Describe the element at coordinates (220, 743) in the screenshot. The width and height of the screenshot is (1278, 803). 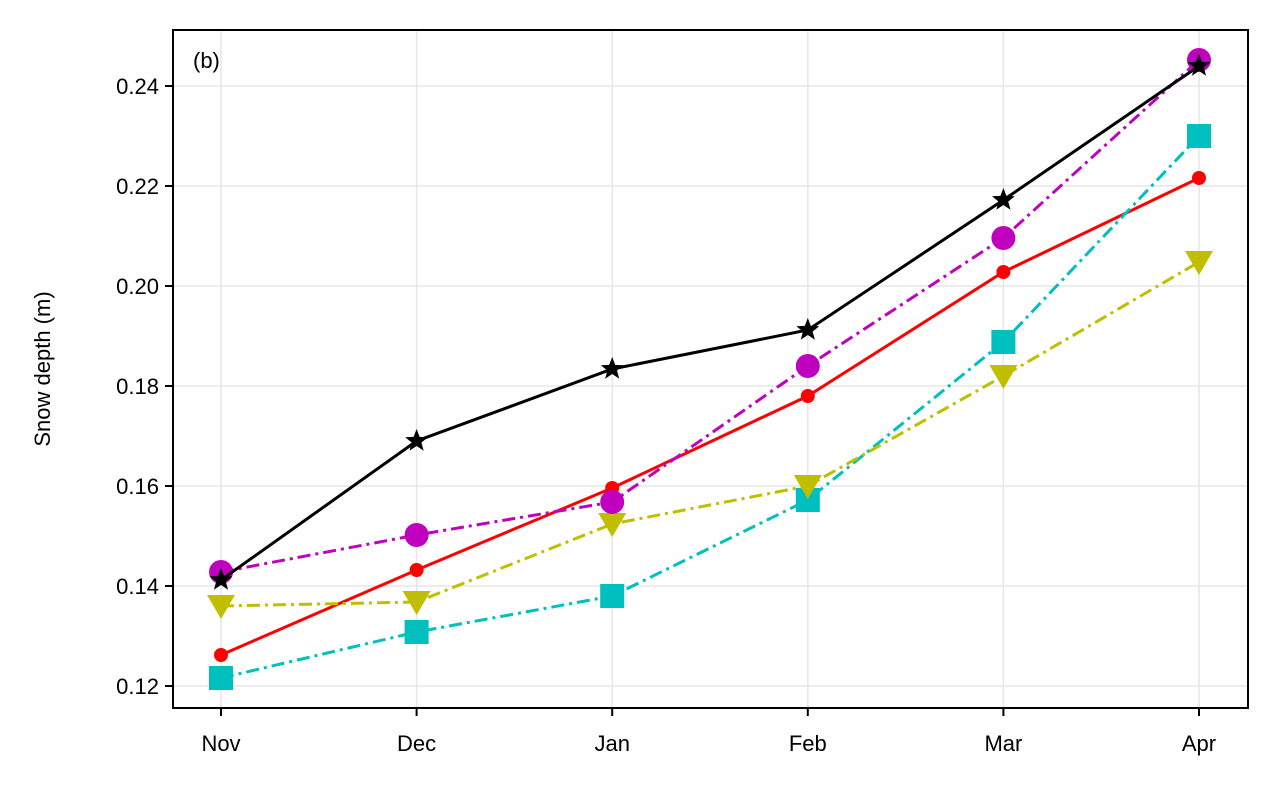
I see `x-tick-label: Nov` at that location.